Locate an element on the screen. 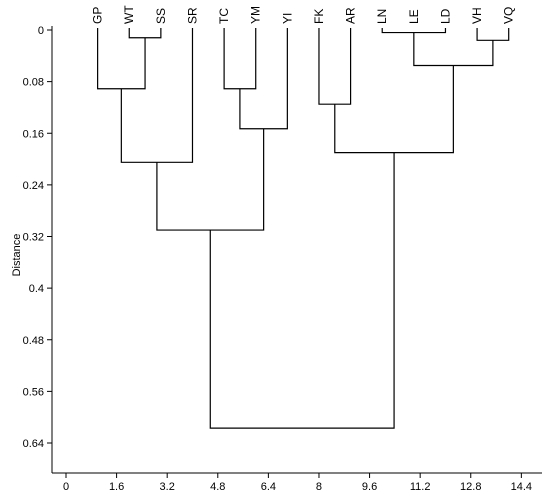 This screenshot has width=550, height=498. y-tick-label: 0 is located at coordinates (41, 31).